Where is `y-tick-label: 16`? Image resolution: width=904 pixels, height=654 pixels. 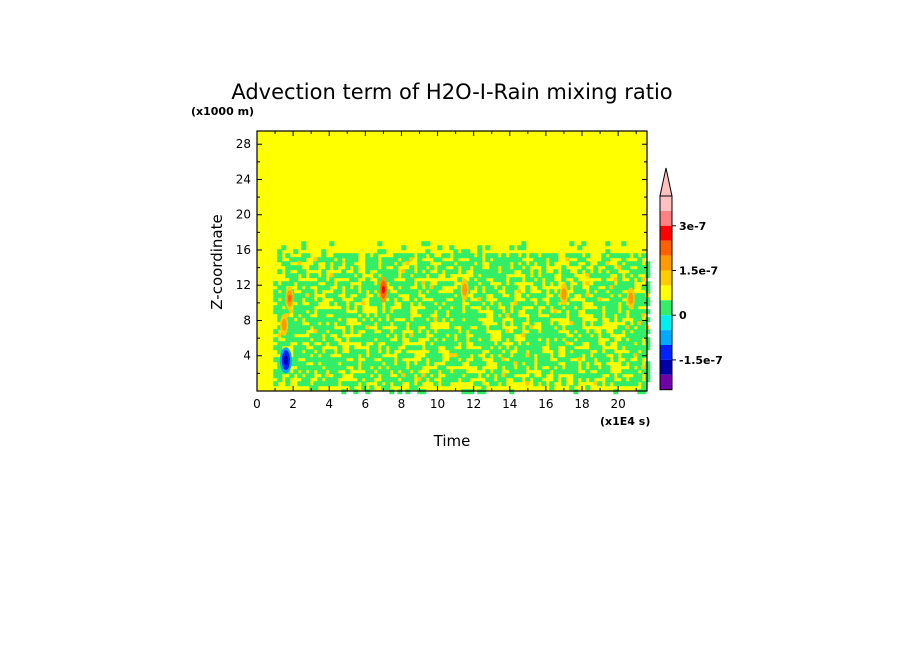
y-tick-label: 16 is located at coordinates (243, 250).